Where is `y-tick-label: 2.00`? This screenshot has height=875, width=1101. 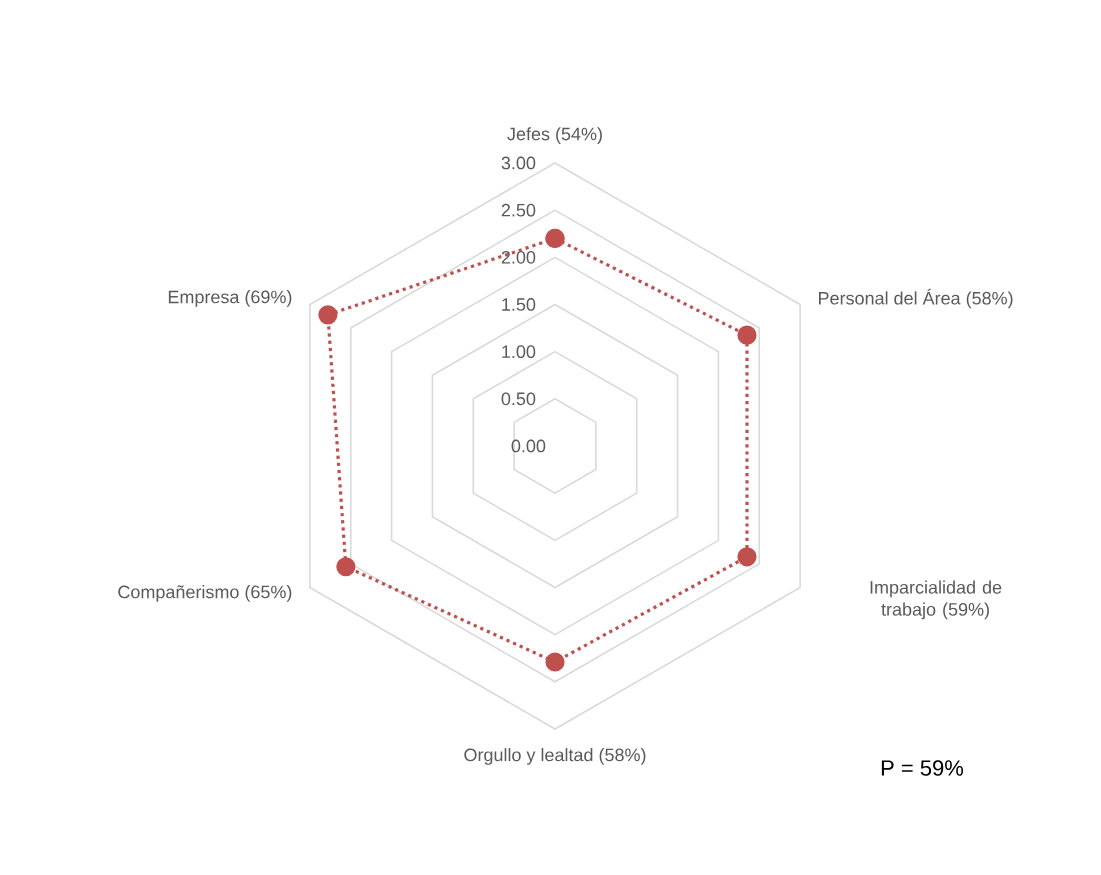
y-tick-label: 2.00 is located at coordinates (518, 257).